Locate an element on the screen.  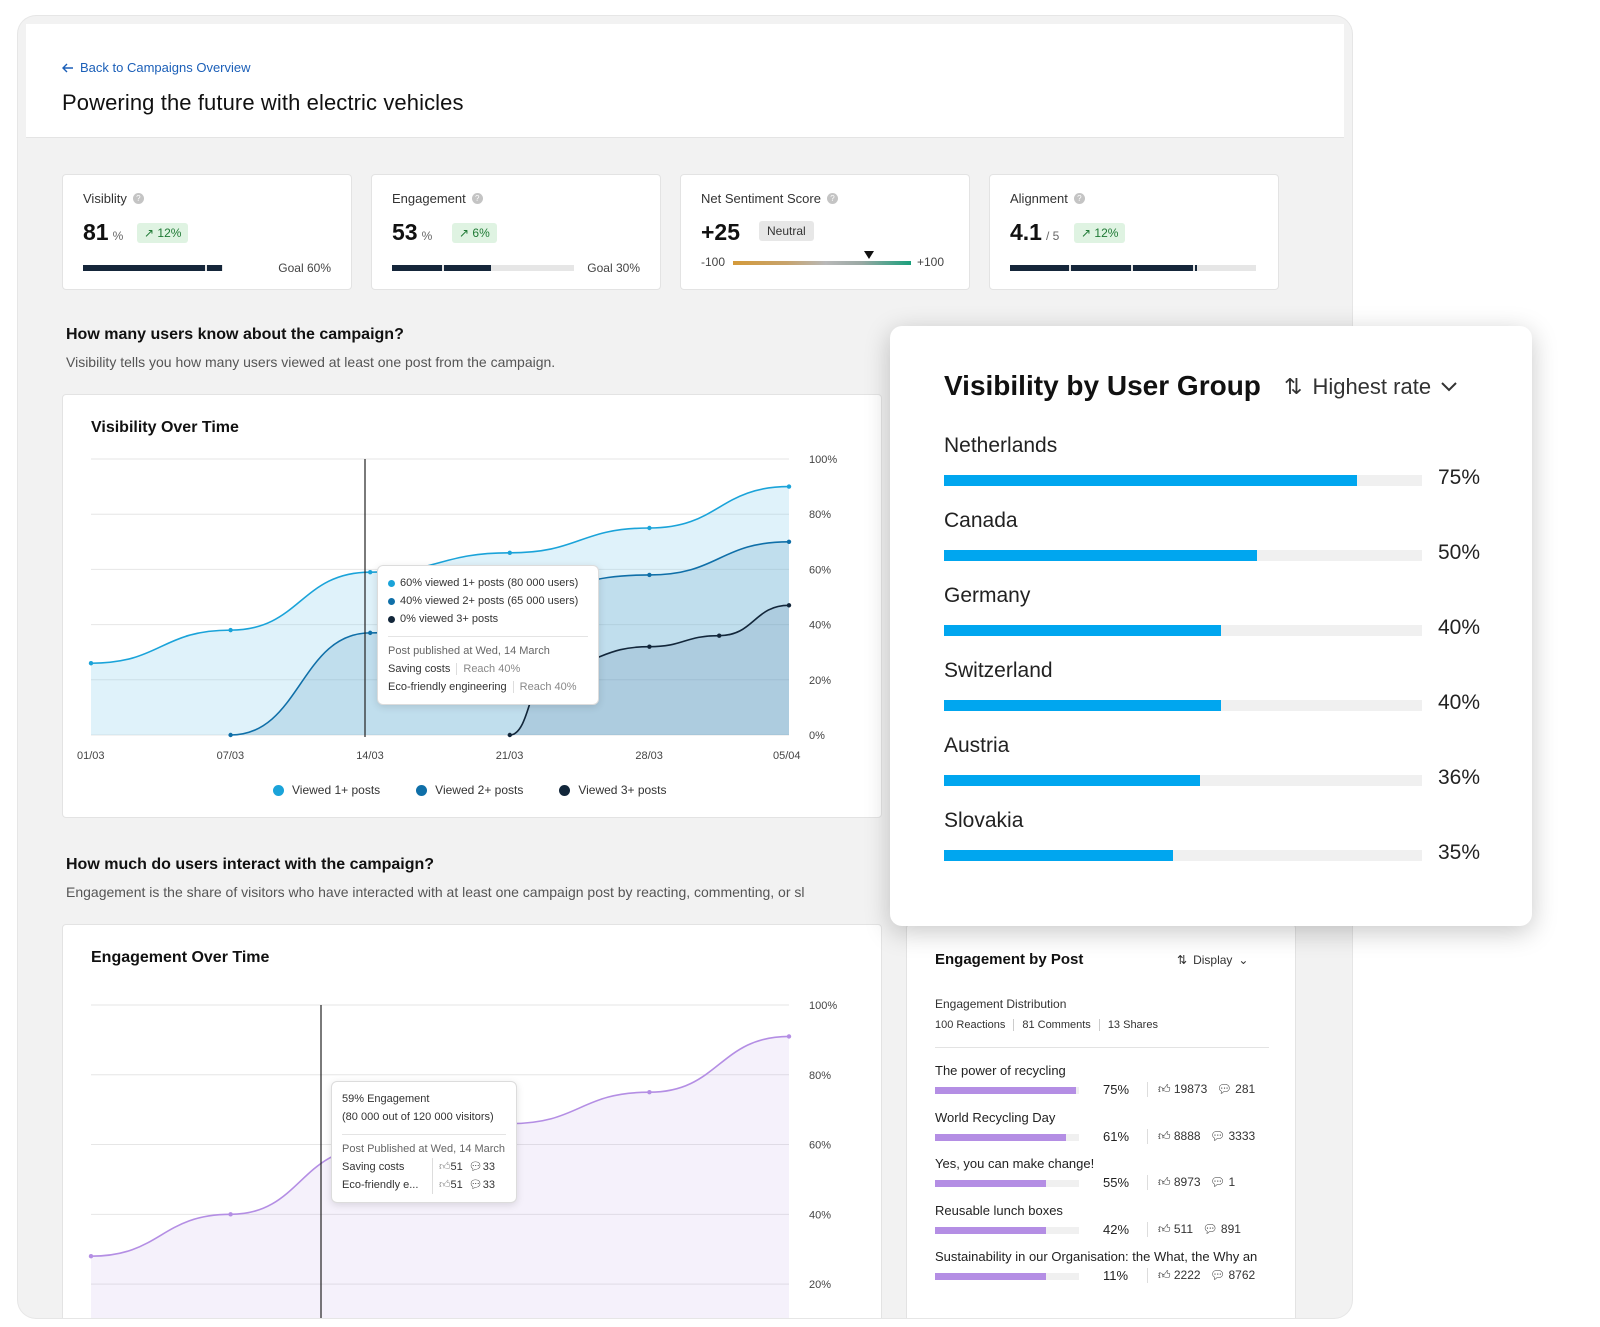
post-title: Reusable lunch boxes is located at coordinates (999, 1210).